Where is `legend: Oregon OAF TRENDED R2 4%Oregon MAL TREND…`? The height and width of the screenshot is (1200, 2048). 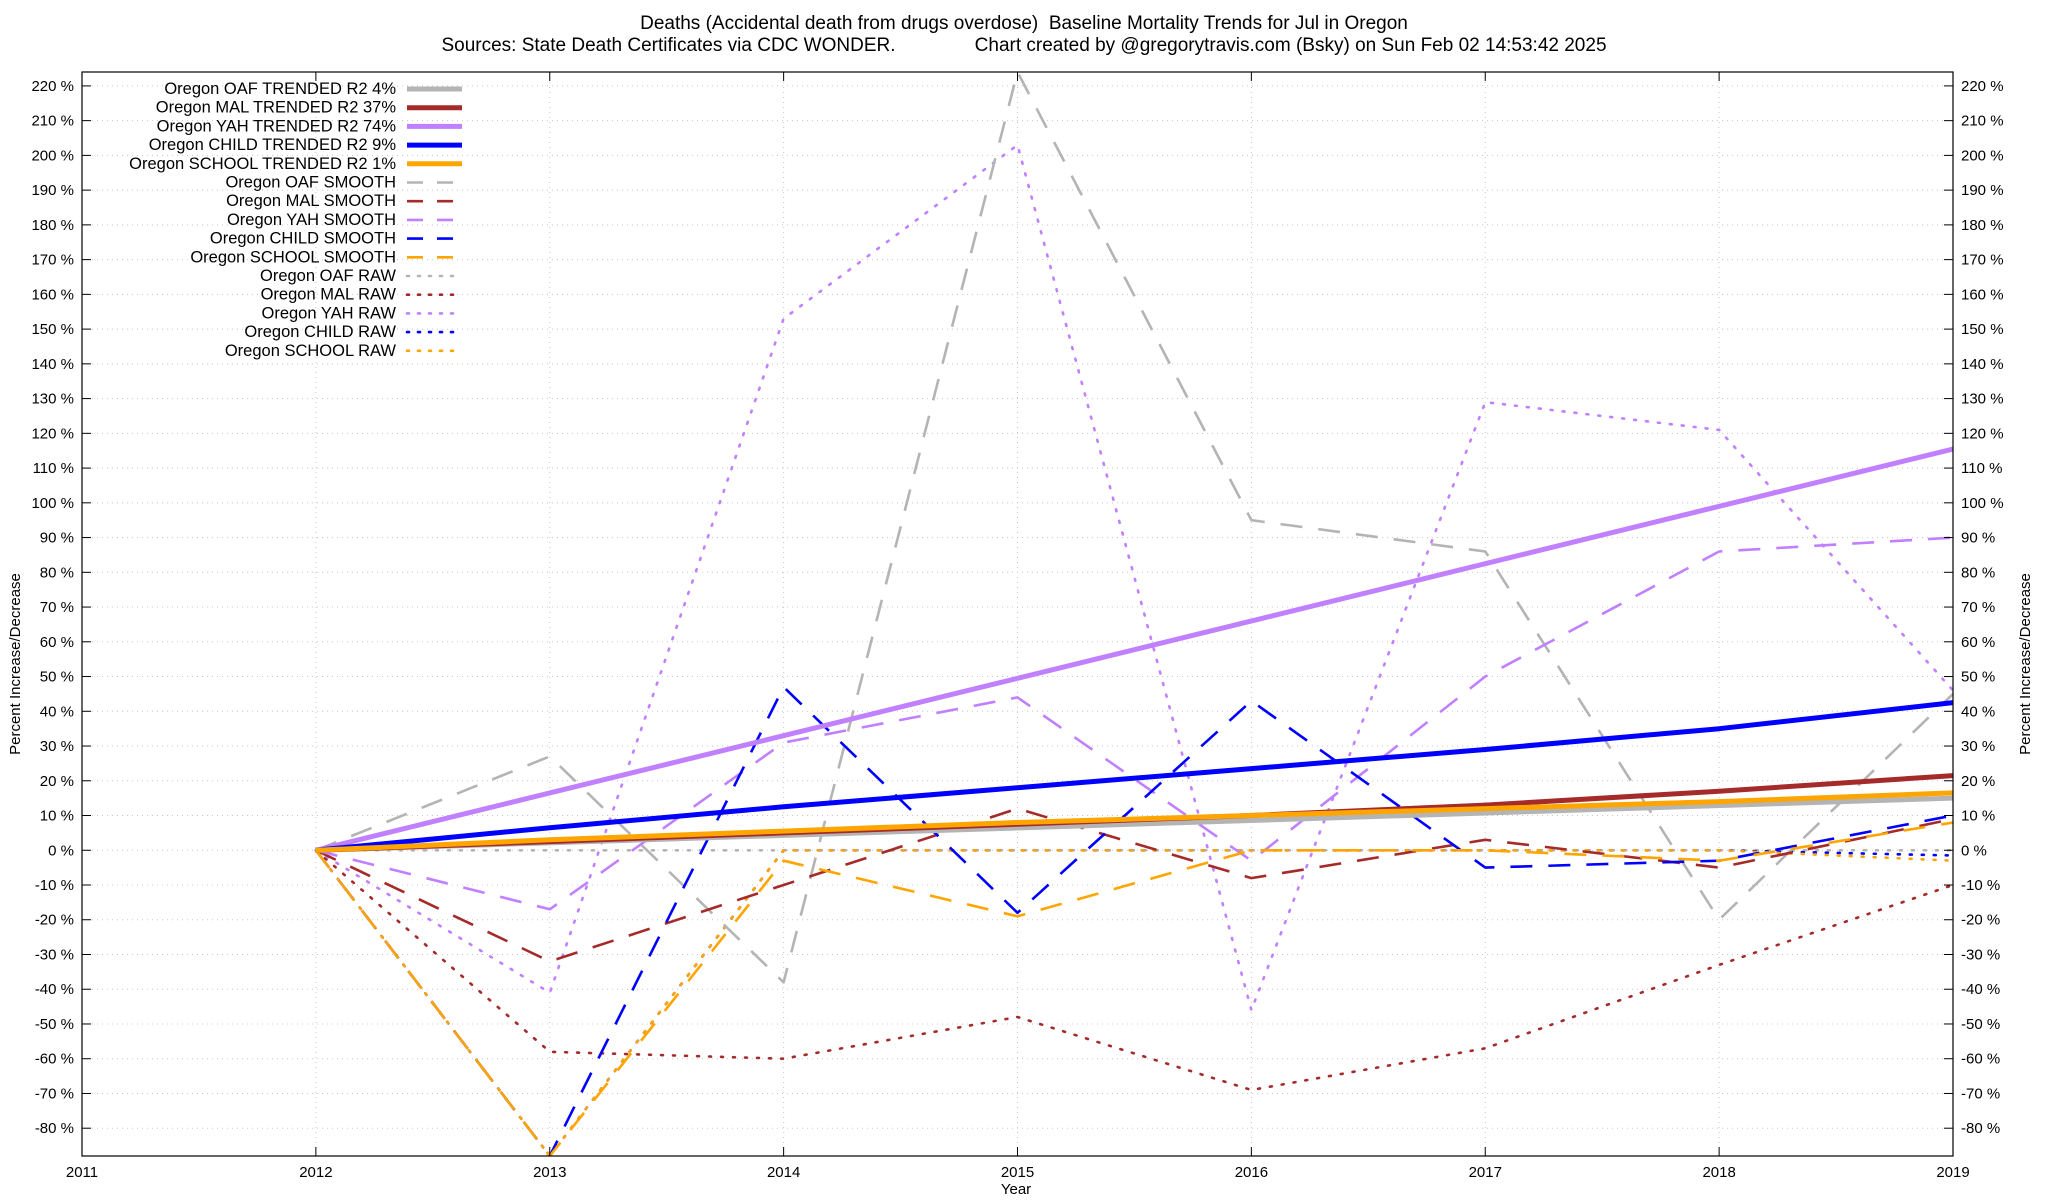
legend: Oregon OAF TRENDED R2 4%Oregon MAL TREND… is located at coordinates (296, 220).